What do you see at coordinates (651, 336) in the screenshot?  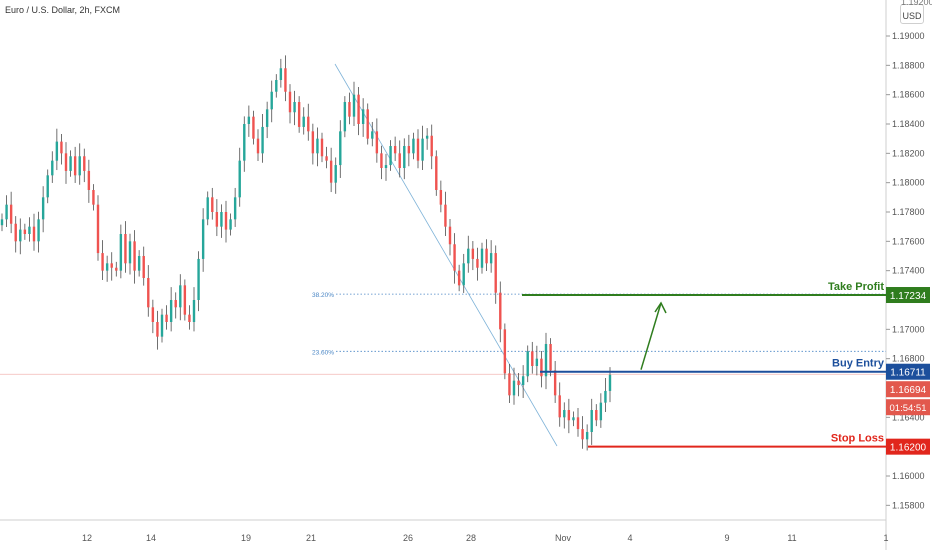 I see `target-arrow` at bounding box center [651, 336].